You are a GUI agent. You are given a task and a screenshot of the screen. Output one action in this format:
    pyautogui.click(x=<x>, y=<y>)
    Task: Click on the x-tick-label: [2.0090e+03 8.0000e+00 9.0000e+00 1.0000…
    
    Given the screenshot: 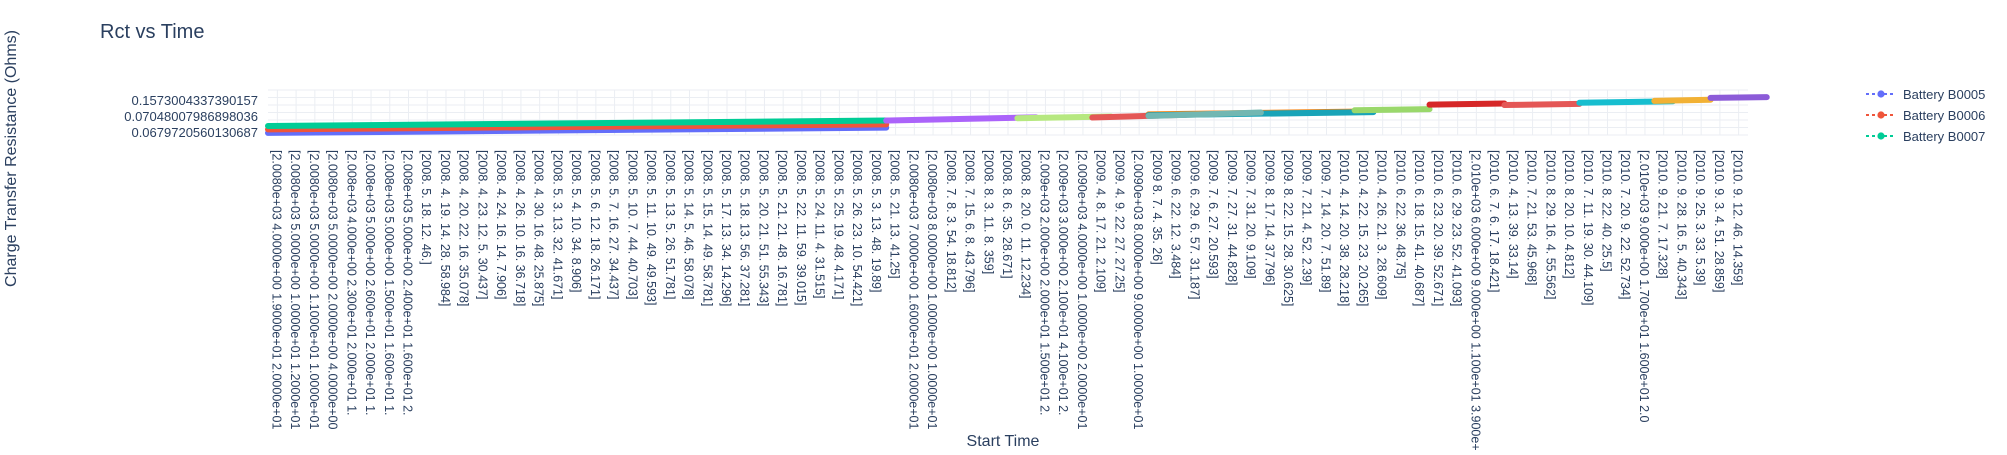 What is the action you would take?
    pyautogui.click(x=1138, y=289)
    